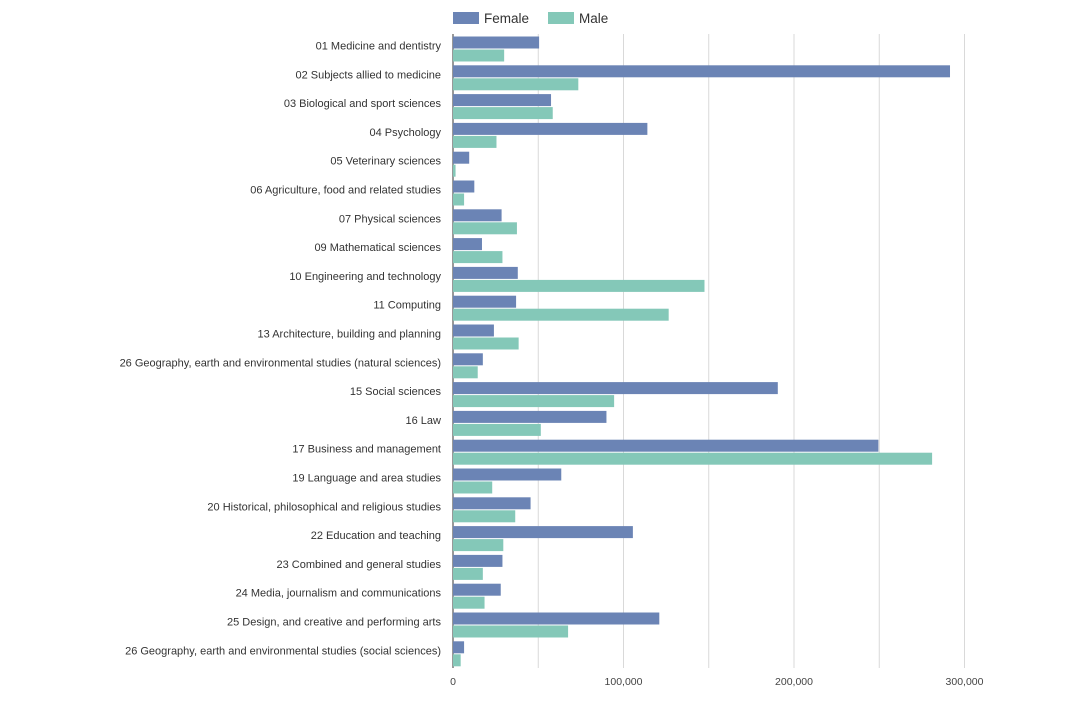  What do you see at coordinates (424, 421) in the screenshot?
I see `category-label: 16 Law` at bounding box center [424, 421].